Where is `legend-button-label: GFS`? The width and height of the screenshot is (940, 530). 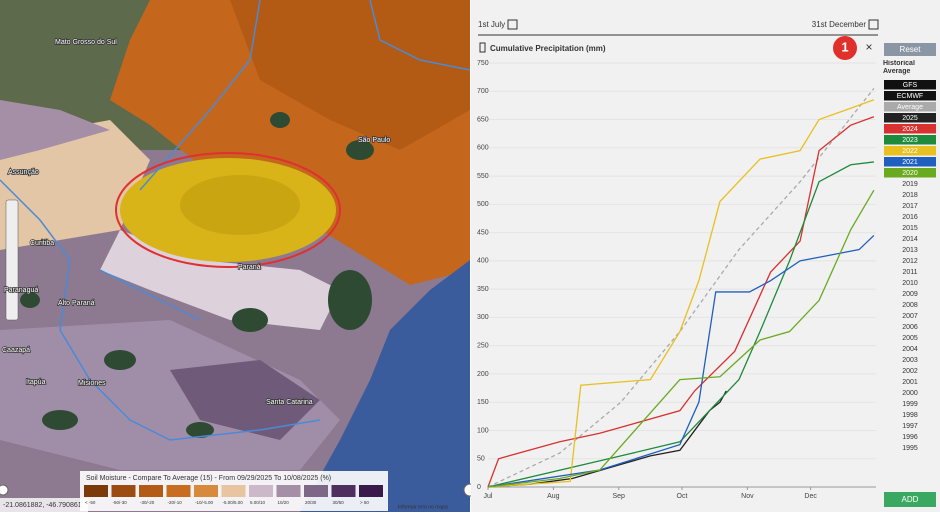 legend-button-label: GFS is located at coordinates (910, 85).